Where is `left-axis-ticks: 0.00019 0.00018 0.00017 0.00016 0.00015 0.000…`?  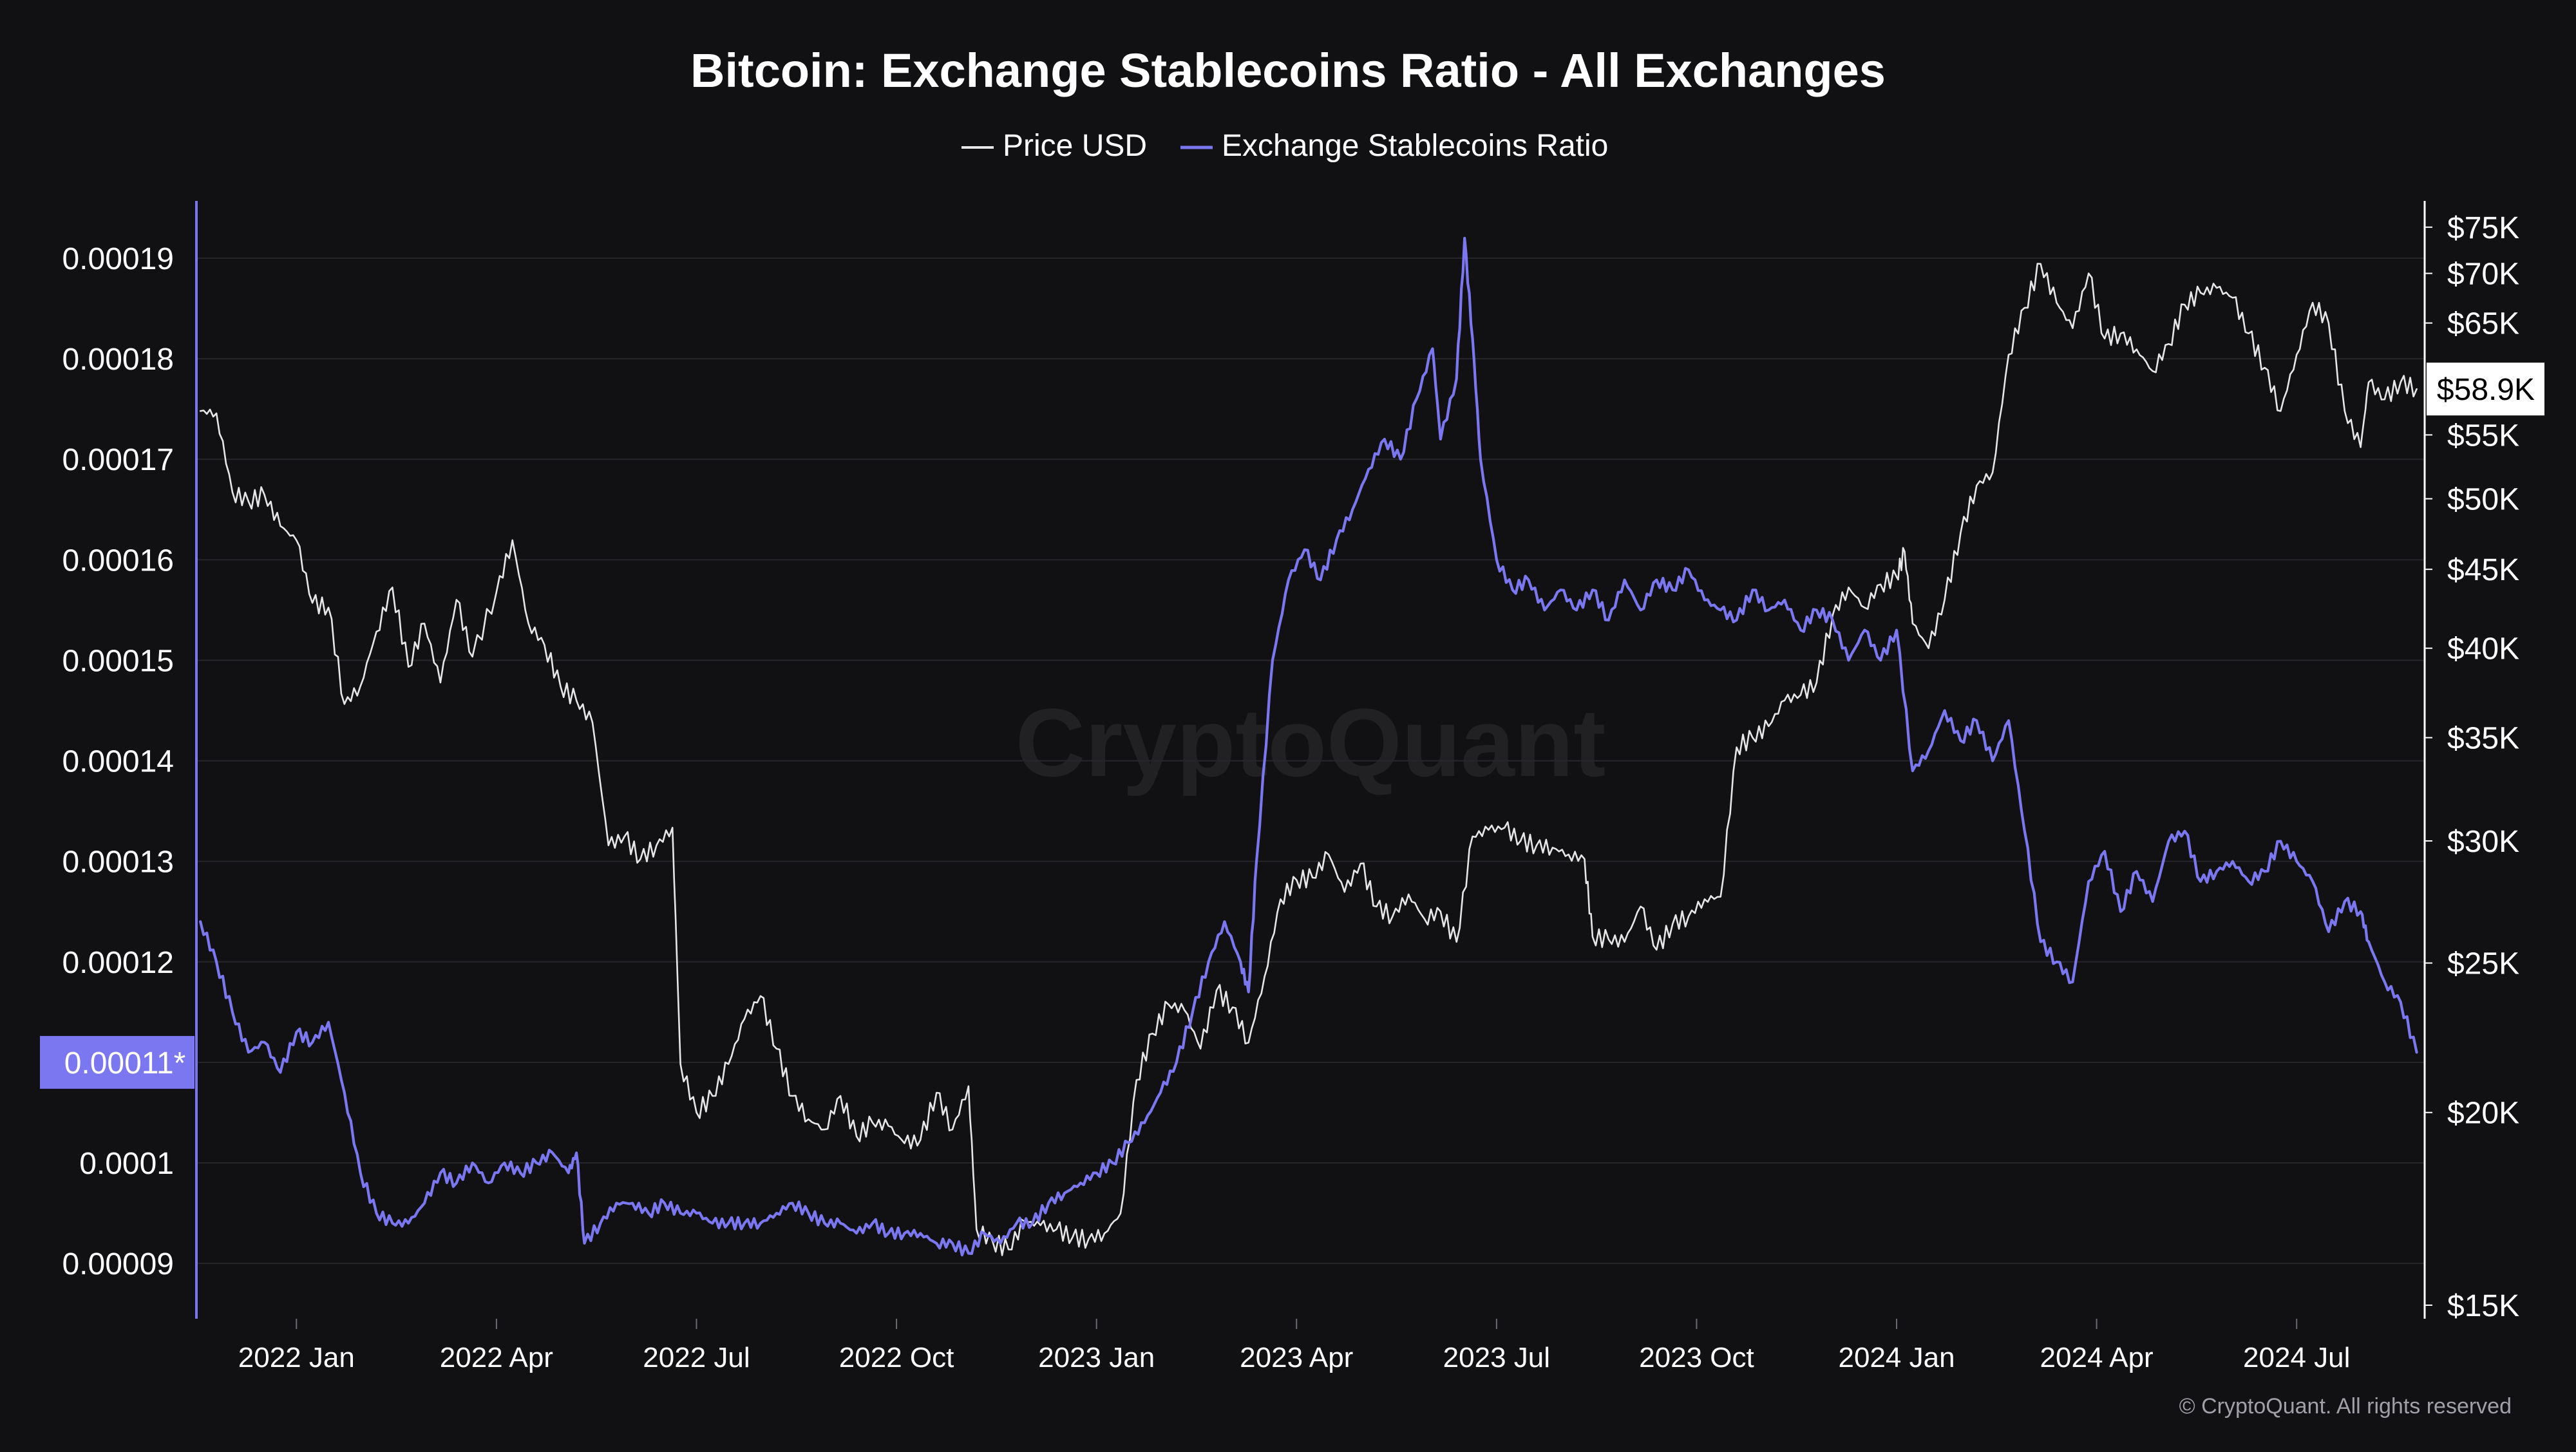
left-axis-ticks: 0.00019 0.00018 0.00017 0.00016 0.00015 0.000… is located at coordinates (118, 761).